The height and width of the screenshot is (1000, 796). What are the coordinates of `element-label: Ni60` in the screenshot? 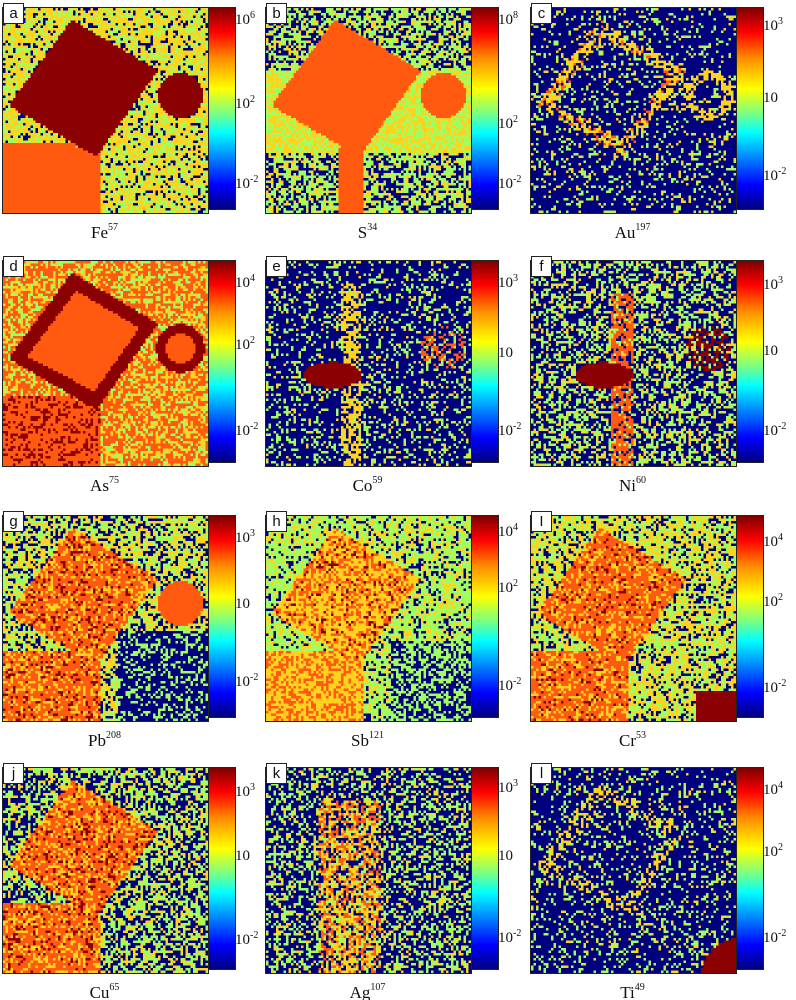 It's located at (632, 485).